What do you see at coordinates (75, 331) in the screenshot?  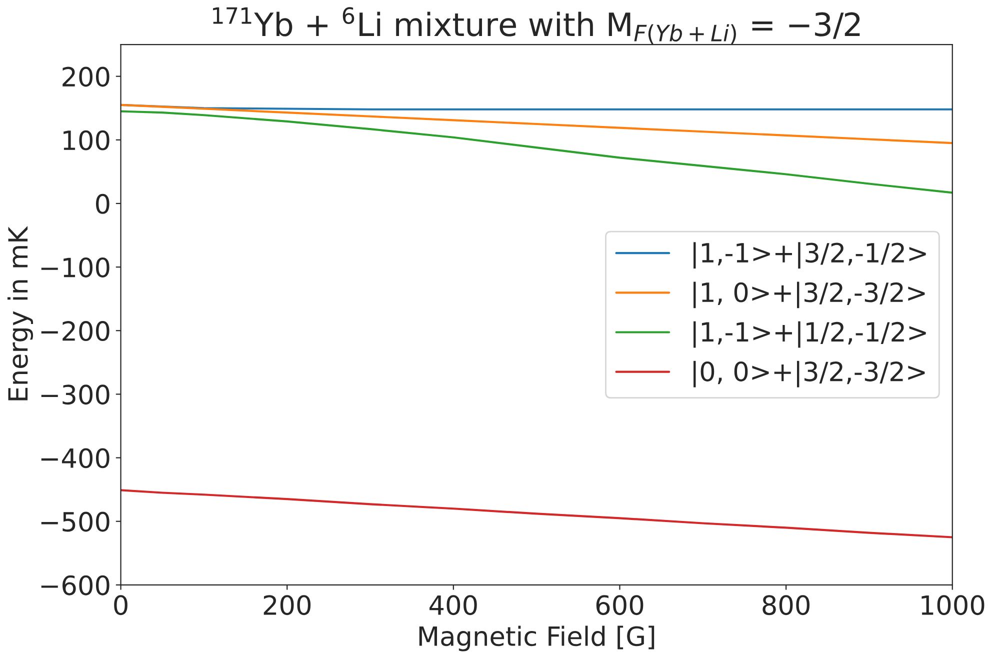 I see `y-tick-label: −200` at bounding box center [75, 331].